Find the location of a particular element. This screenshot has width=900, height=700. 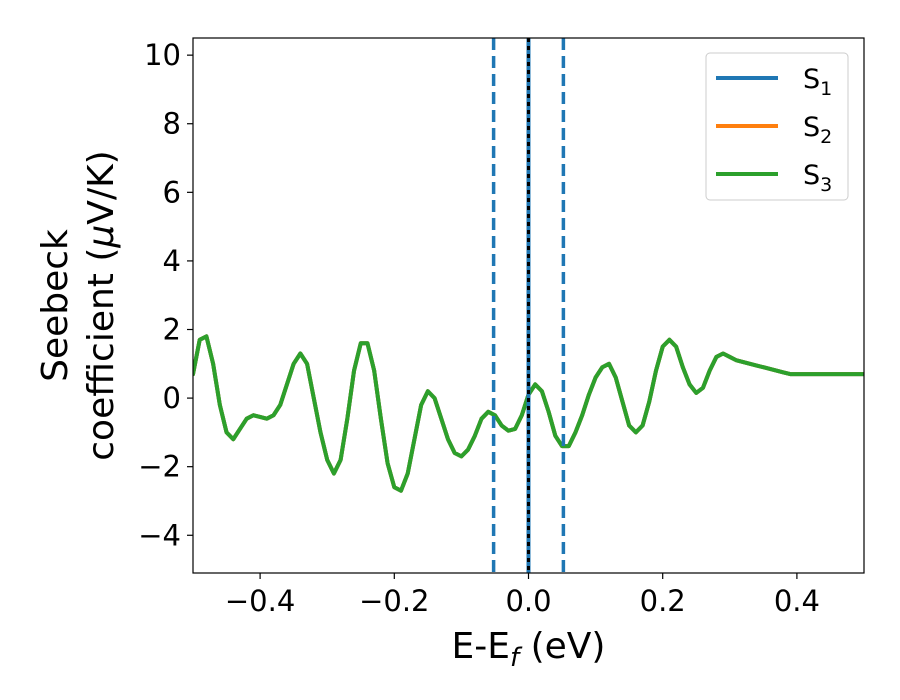

y-axis-ticks: −4 −2 0 2 4 6 8 10 is located at coordinates (165, 295).